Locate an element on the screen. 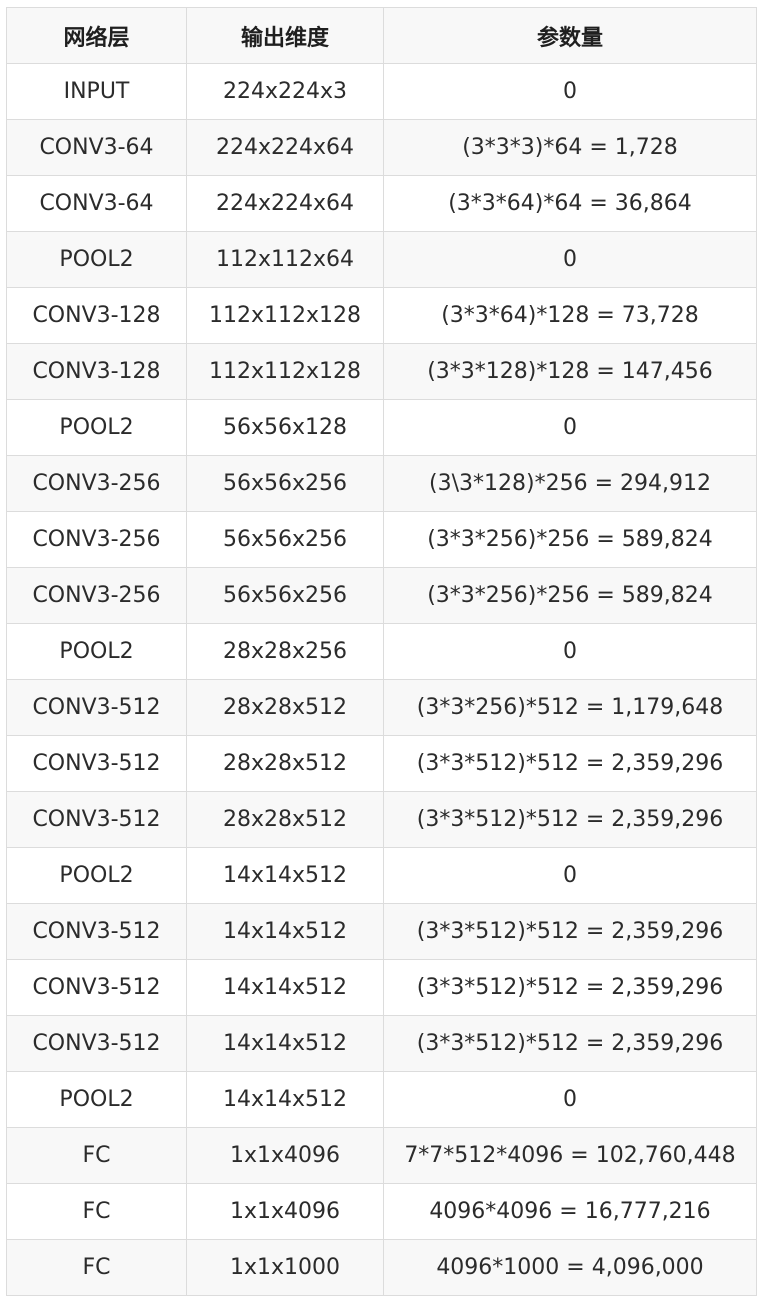 This screenshot has width=762, height=1302. table-row: CONV3-64 224x224x64 (3*3*64)*64 = 36,864 is located at coordinates (381, 203).